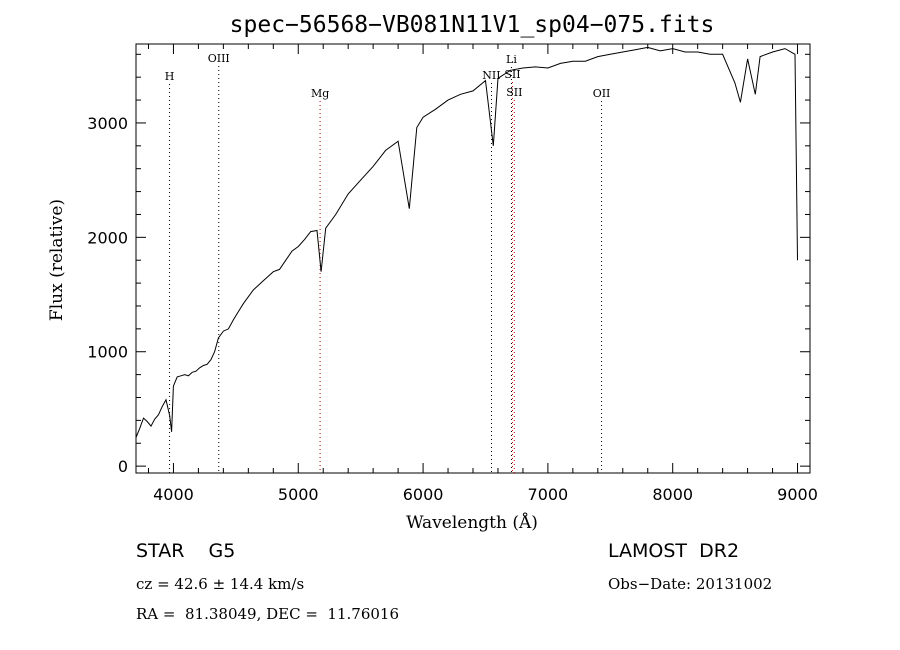  Describe the element at coordinates (690, 584) in the screenshot. I see `observation-date: Obs−Date: 20131002` at that location.